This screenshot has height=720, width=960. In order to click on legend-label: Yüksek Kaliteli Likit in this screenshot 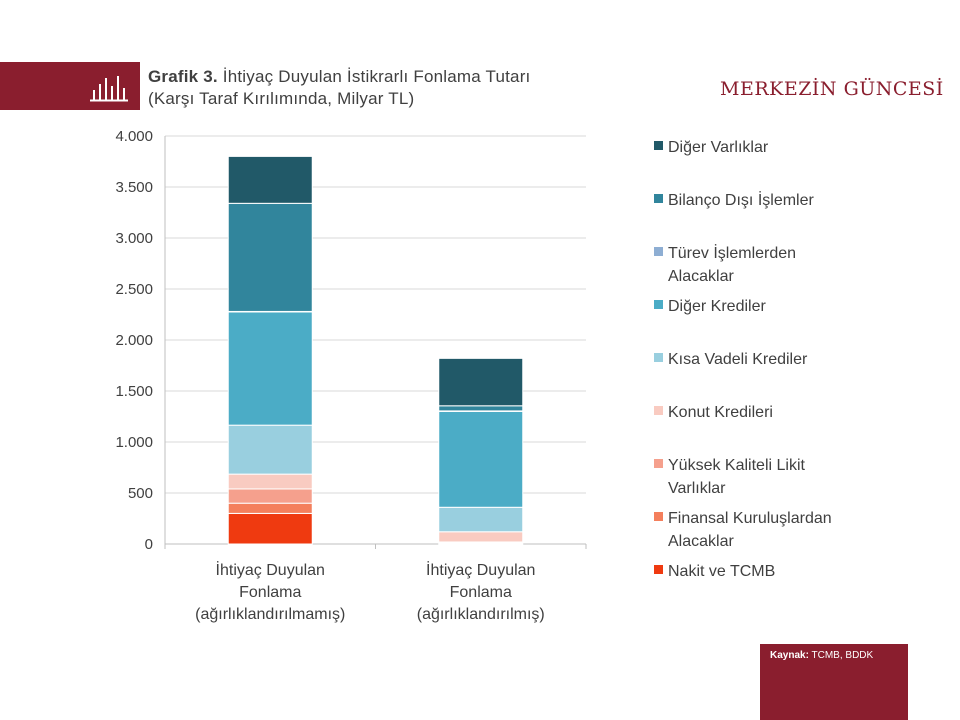, I will do `click(737, 465)`.